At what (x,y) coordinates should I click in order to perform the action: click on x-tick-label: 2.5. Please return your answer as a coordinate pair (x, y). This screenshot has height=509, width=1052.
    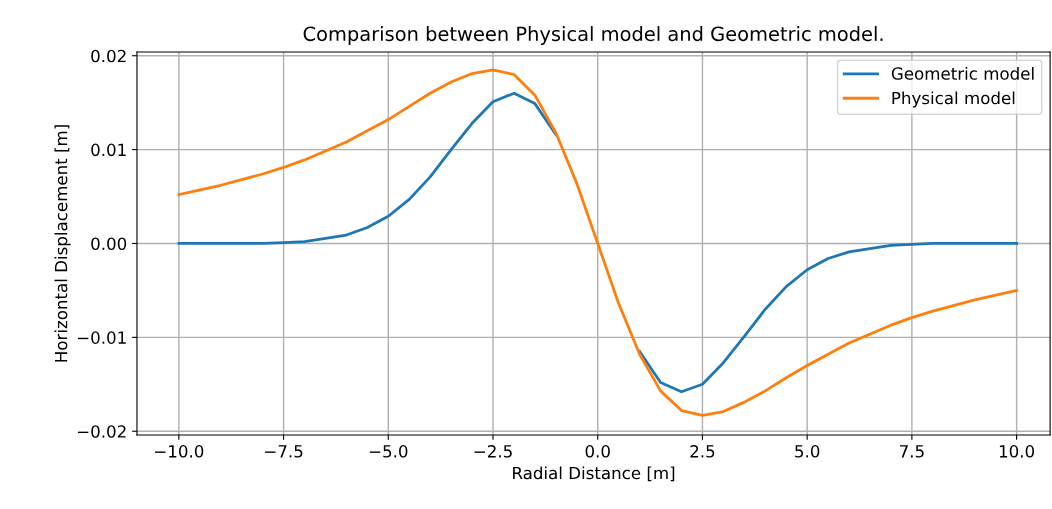
    Looking at the image, I should click on (702, 451).